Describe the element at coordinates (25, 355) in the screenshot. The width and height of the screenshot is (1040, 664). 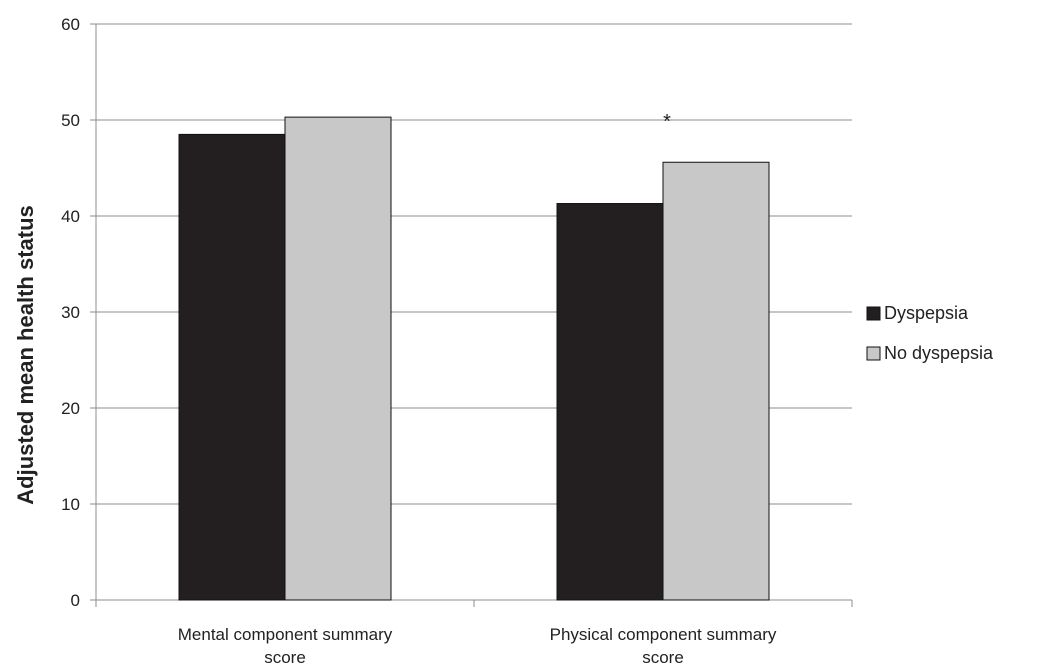
I see `y-axis-label: Adjusted mean health status` at that location.